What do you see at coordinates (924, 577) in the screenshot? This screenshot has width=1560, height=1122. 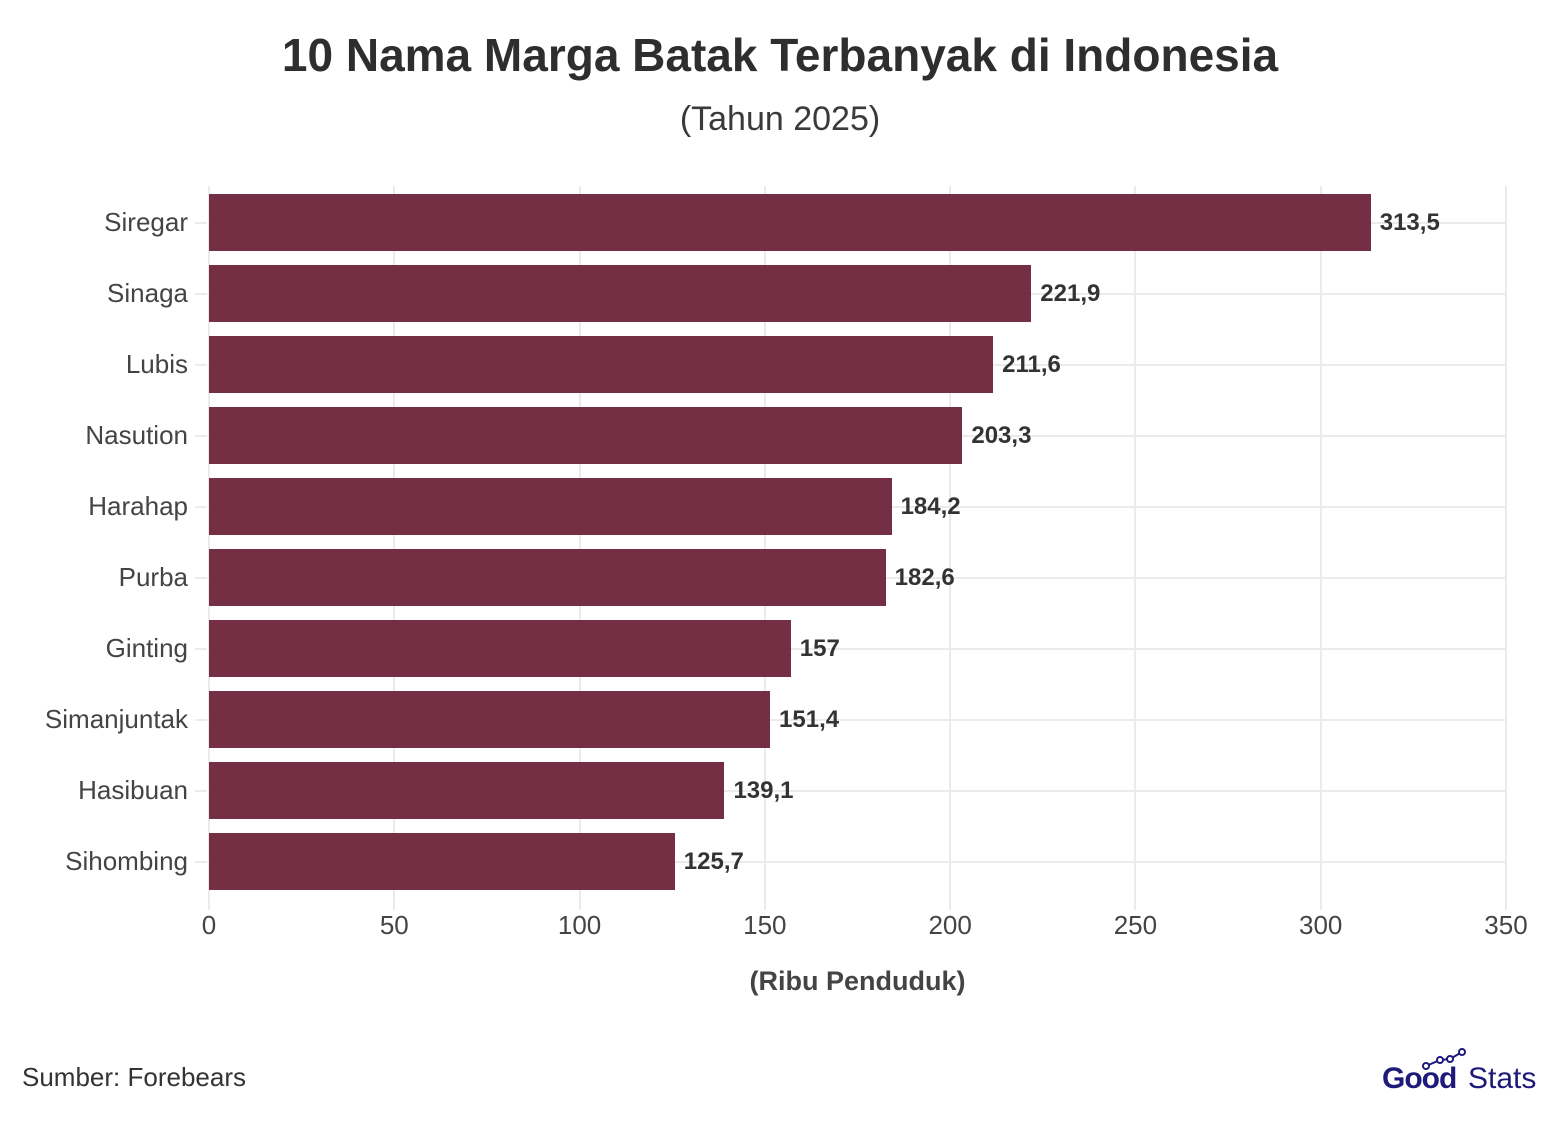 I see `value-label: 182,6` at bounding box center [924, 577].